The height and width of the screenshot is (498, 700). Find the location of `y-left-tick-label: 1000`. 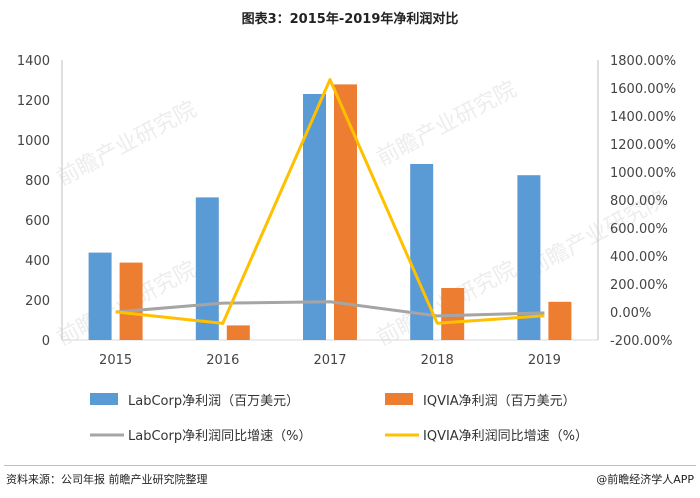

y-left-tick-label: 1000 is located at coordinates (33, 141).